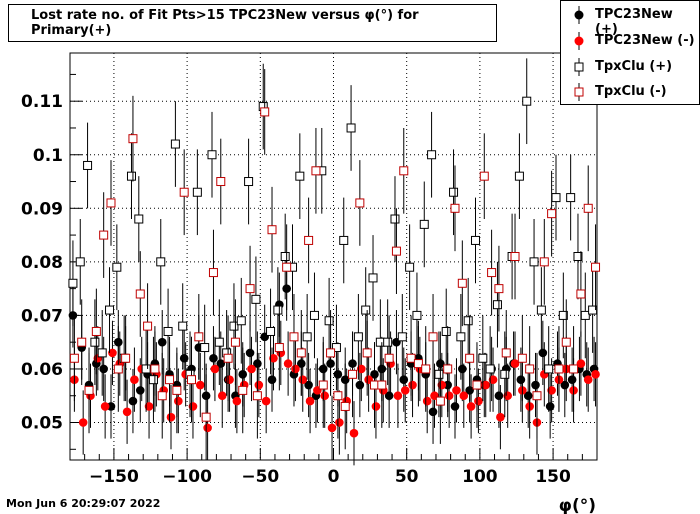  Describe the element at coordinates (645, 40) in the screenshot. I see `legend-label: TPC23New (-)` at that location.